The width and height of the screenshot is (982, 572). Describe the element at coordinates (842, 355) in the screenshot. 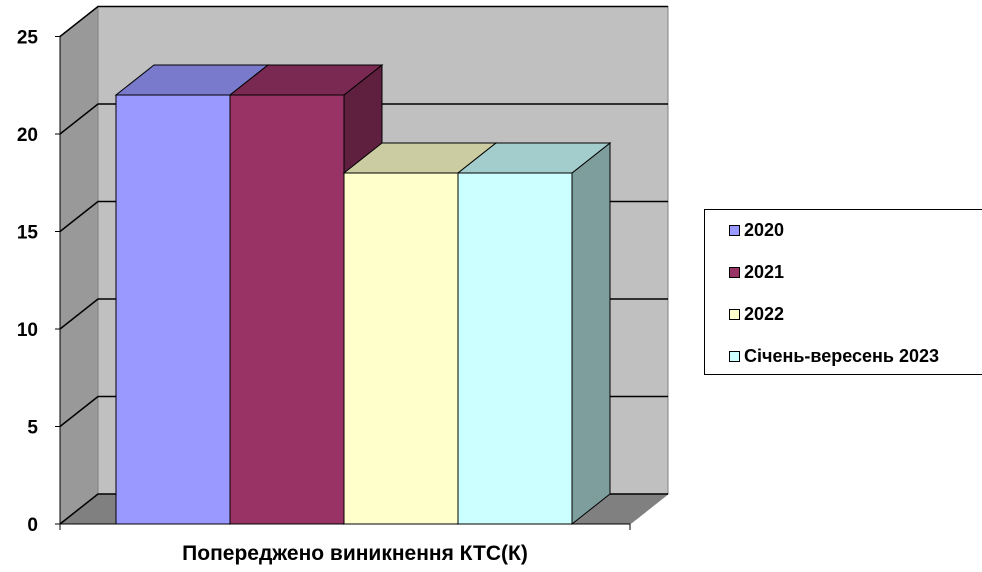

I see `legend-label: Січень-вересень 2023` at that location.